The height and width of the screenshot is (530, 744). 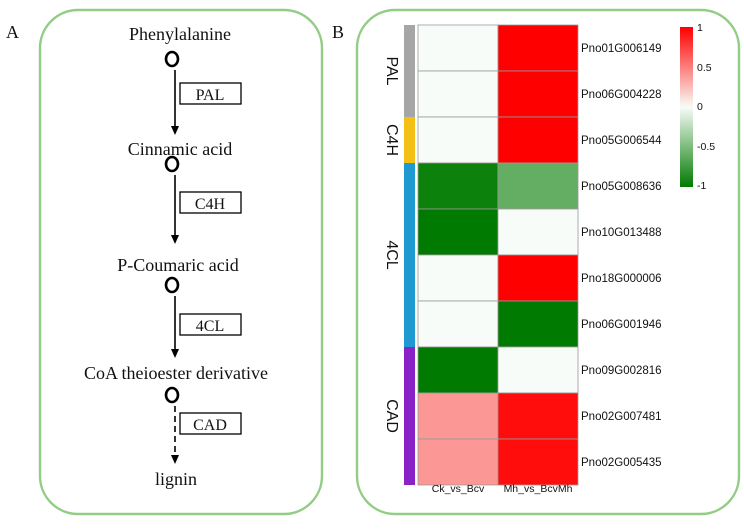 I want to click on color-scale-tick: 1, so click(x=700, y=28).